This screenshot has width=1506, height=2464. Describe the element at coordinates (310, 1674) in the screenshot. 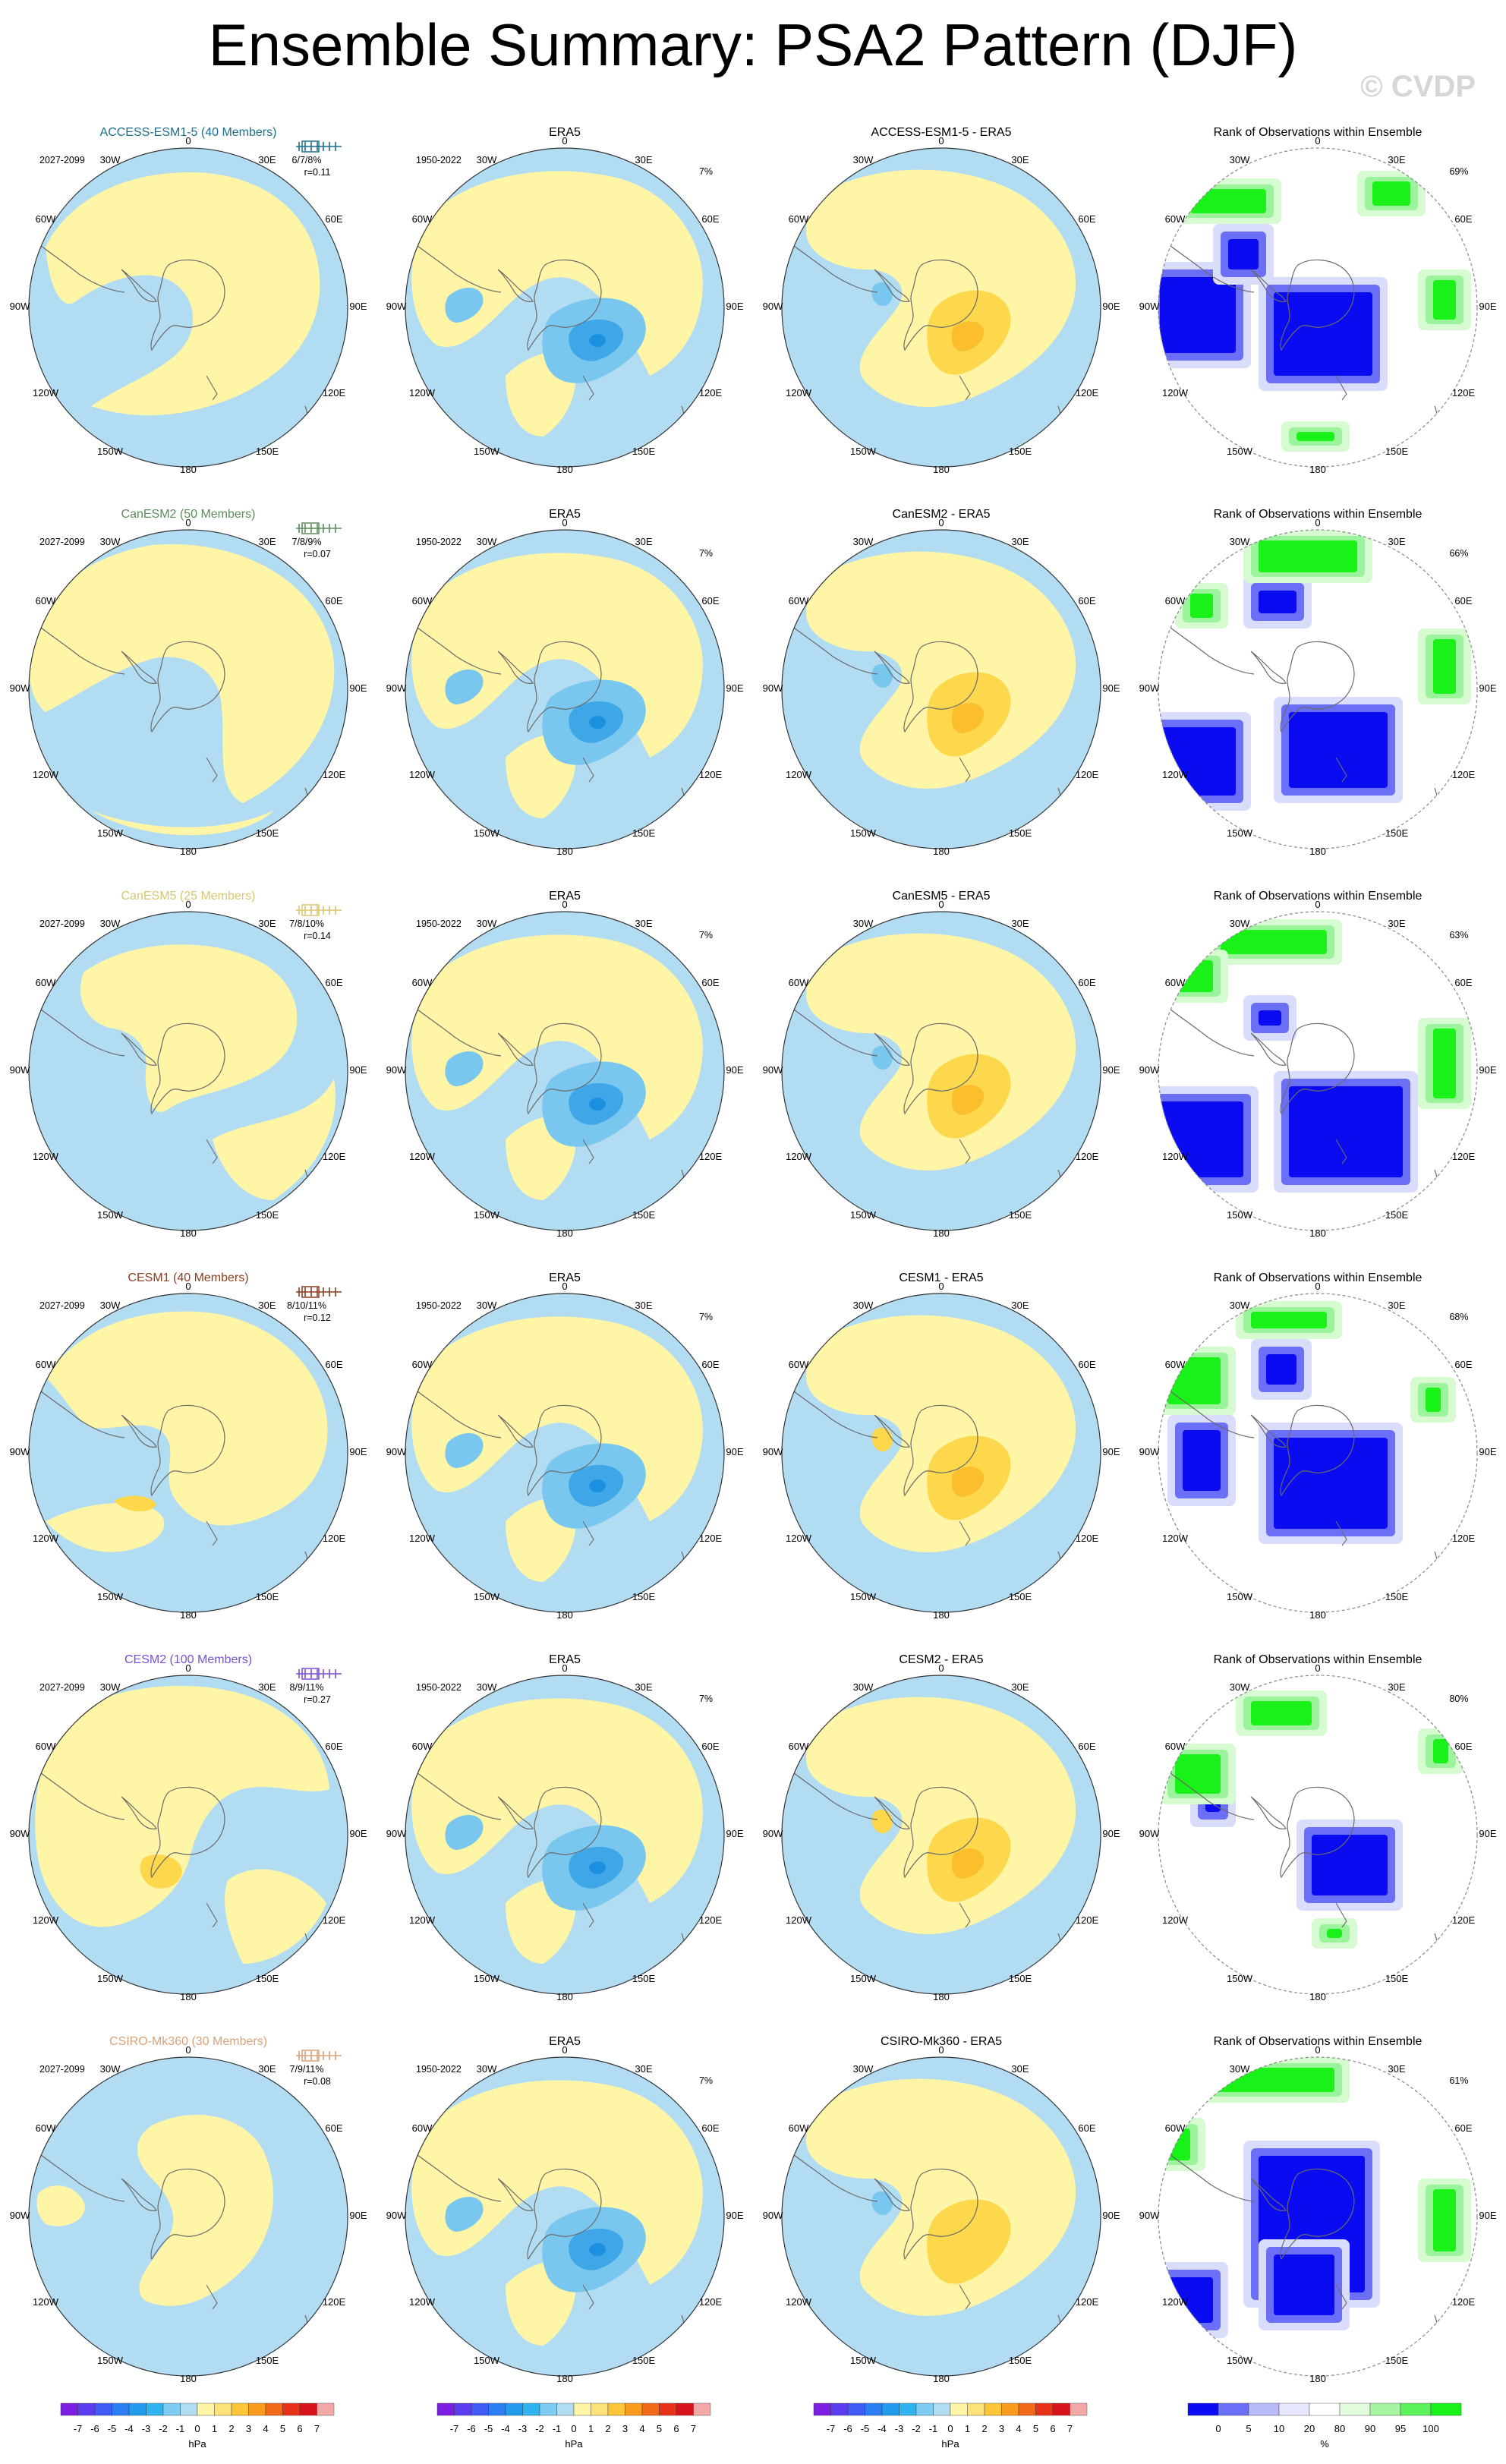

I see `whisker-box` at that location.